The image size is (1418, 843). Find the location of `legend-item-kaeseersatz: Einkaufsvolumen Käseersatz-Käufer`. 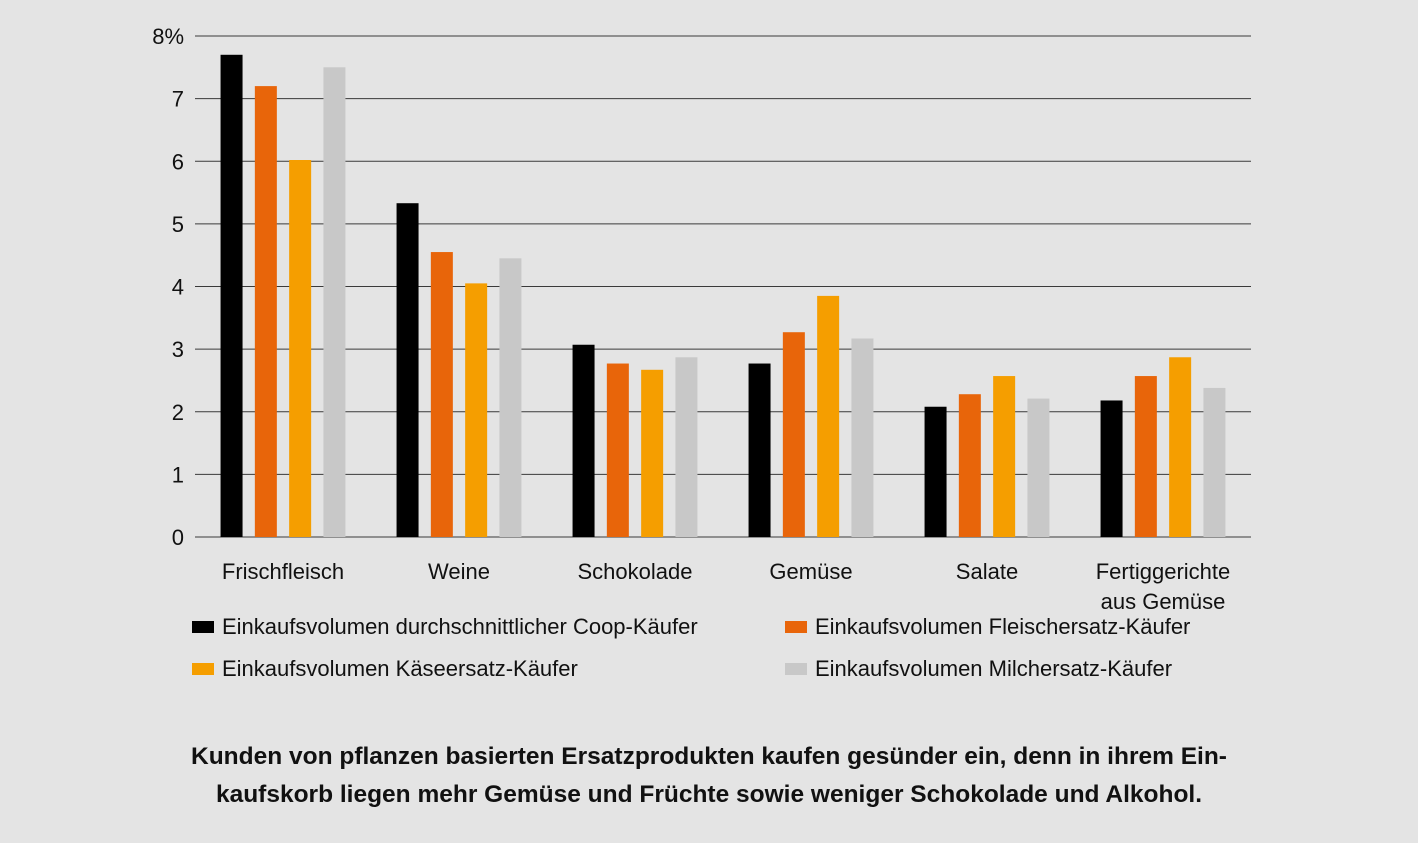

legend-item-kaeseersatz: Einkaufsvolumen Käseersatz-Käufer is located at coordinates (488, 669).